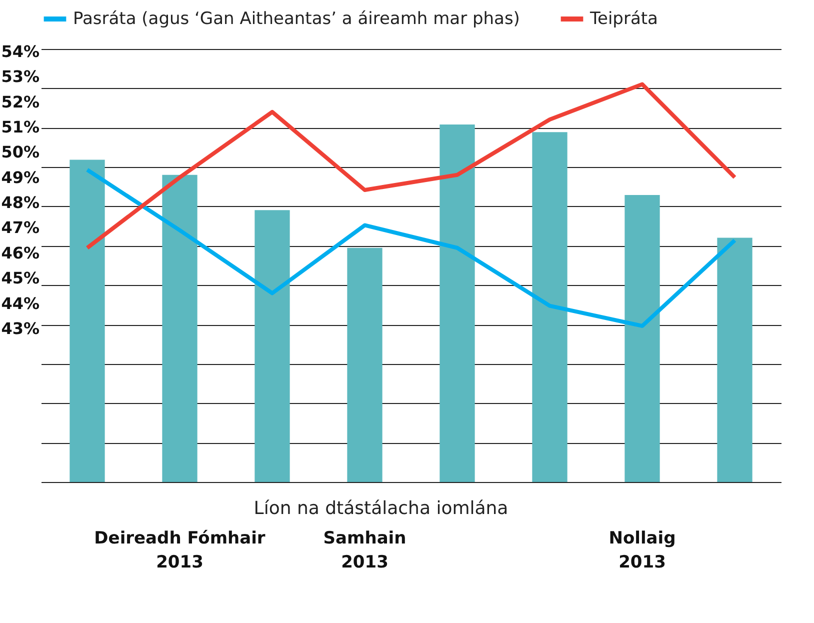 Image resolution: width=814 pixels, height=623 pixels. Describe the element at coordinates (296, 19) in the screenshot. I see `legend-label: Pasráta (agus ‘Gan Aitheantas’ a áireamh mar phas)` at that location.